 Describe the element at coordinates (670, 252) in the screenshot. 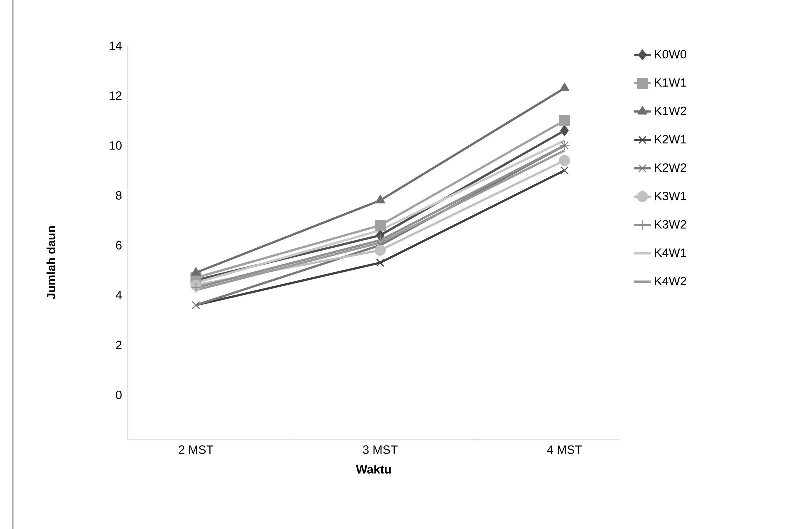

I see `legend-label: K4W1` at that location.